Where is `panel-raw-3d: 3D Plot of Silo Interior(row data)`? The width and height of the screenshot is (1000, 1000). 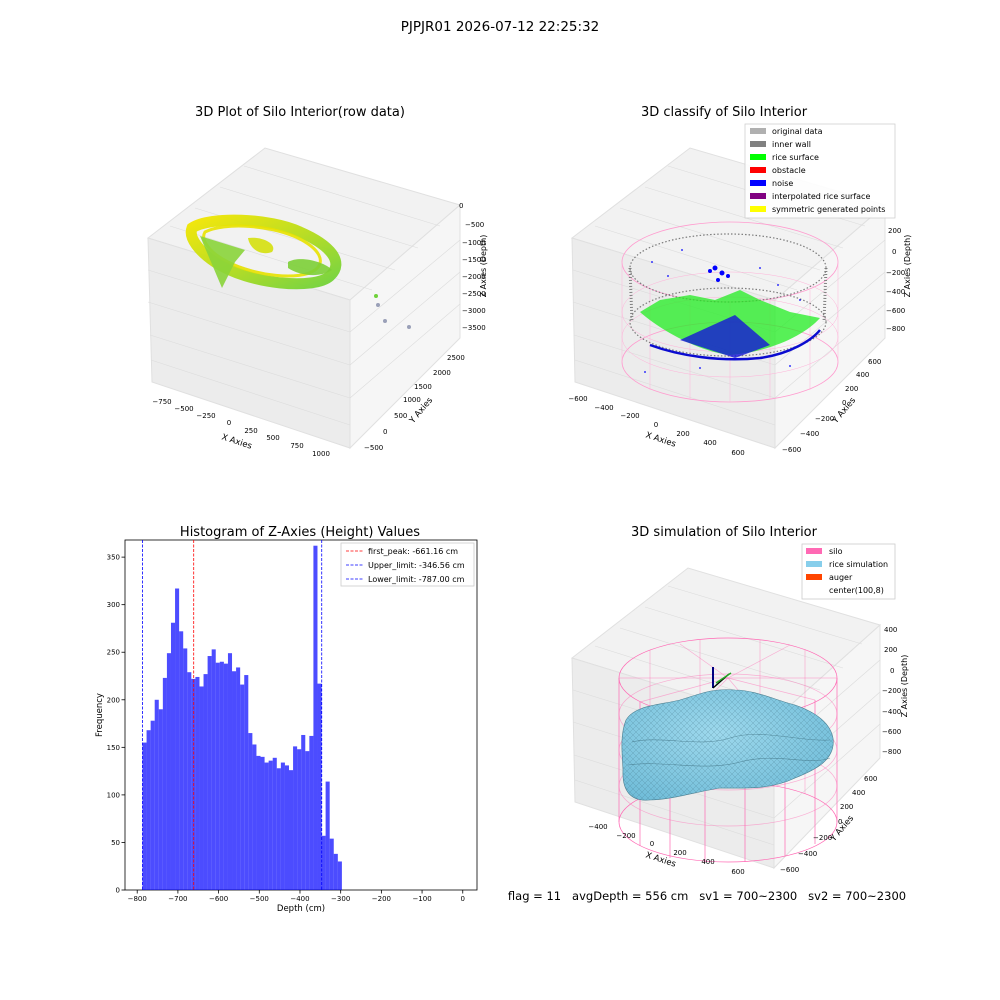 panel-raw-3d: 3D Plot of Silo Interior(row data) is located at coordinates (317, 281).